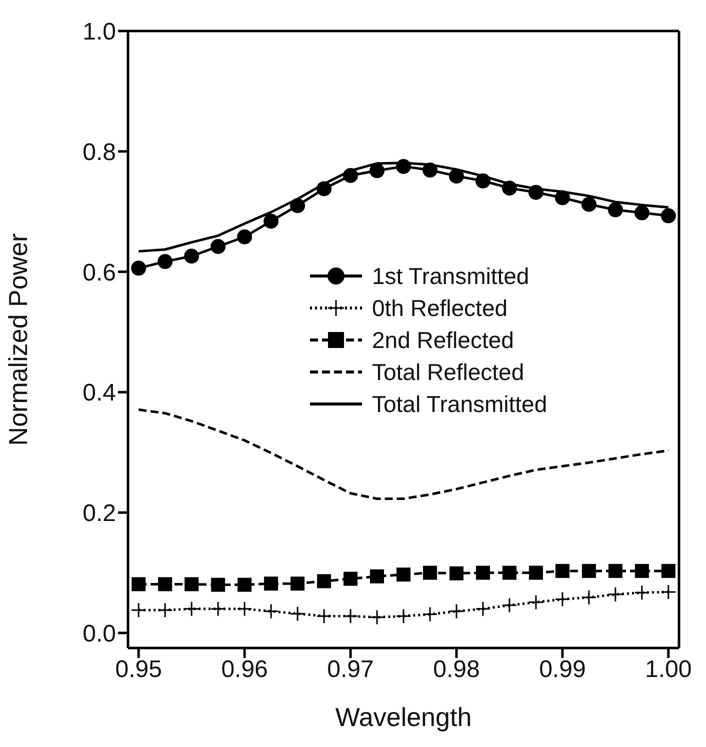 This screenshot has height=747, width=706. Describe the element at coordinates (99, 32) in the screenshot. I see `y-tick-label: 1.0` at that location.